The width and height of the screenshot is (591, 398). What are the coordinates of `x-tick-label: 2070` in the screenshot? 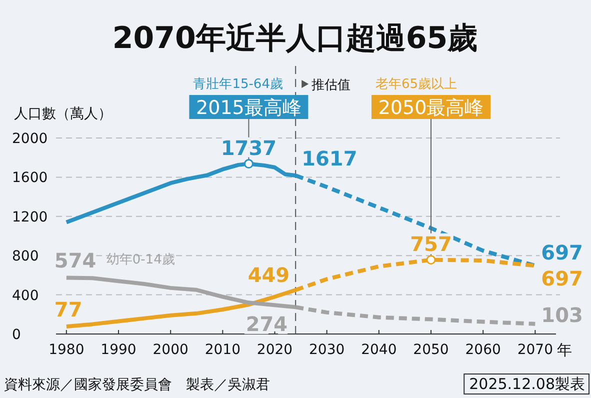 It's located at (535, 350).